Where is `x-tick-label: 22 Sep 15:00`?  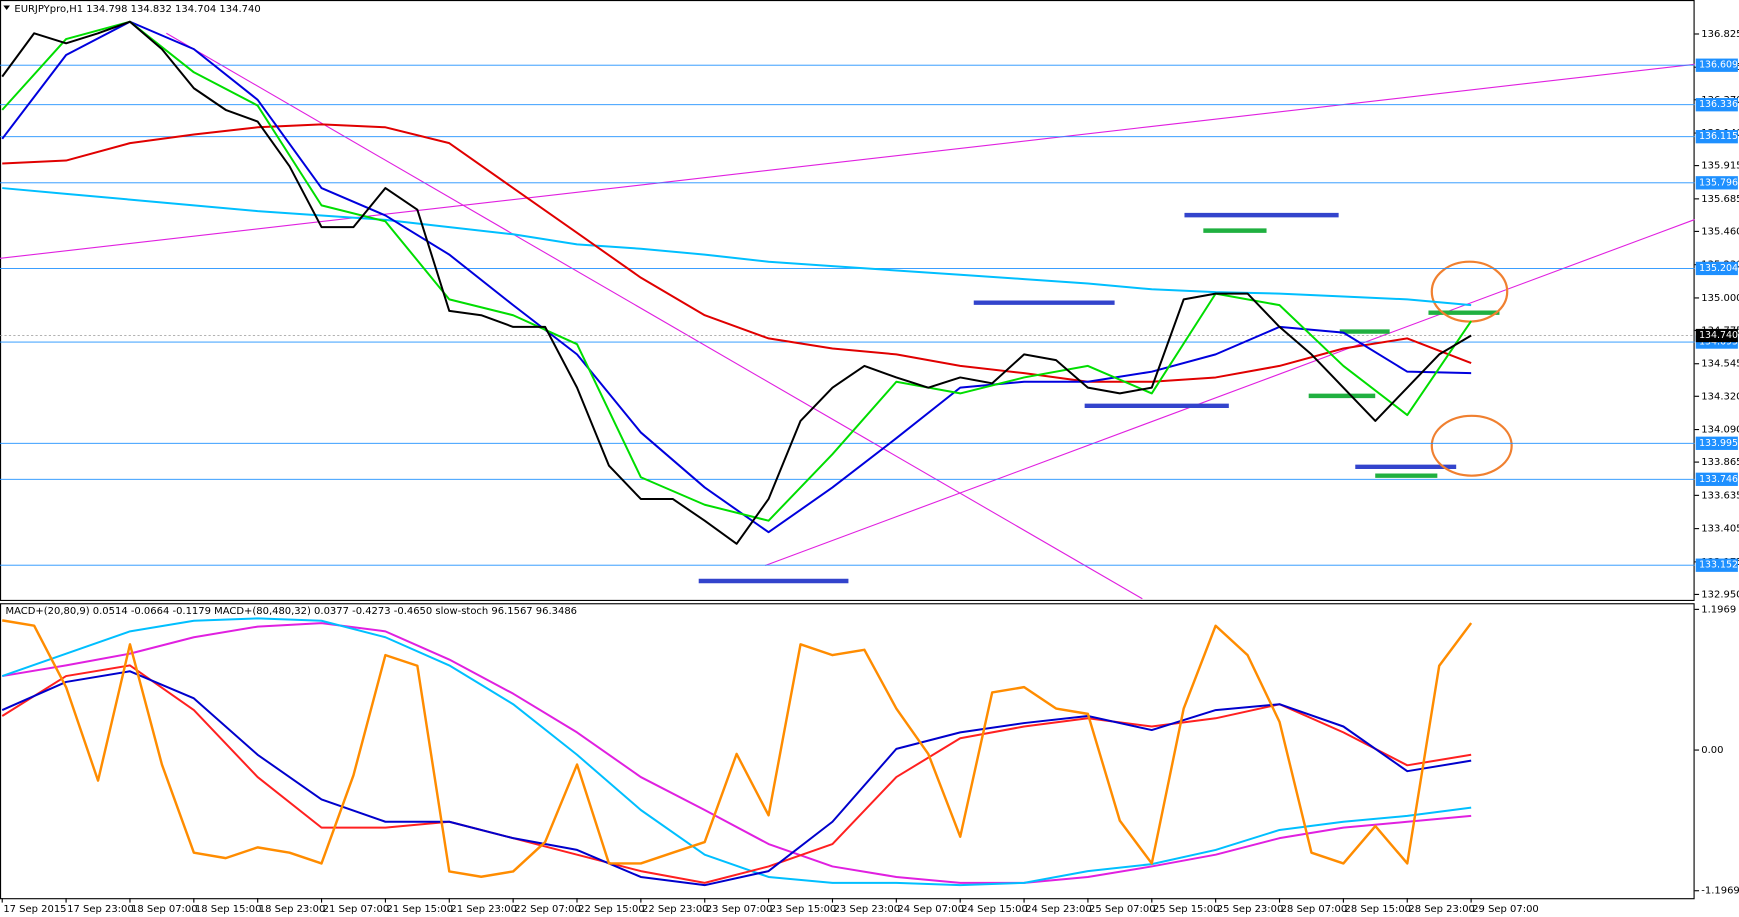 x-tick-label: 22 Sep 15:00 is located at coordinates (611, 909).